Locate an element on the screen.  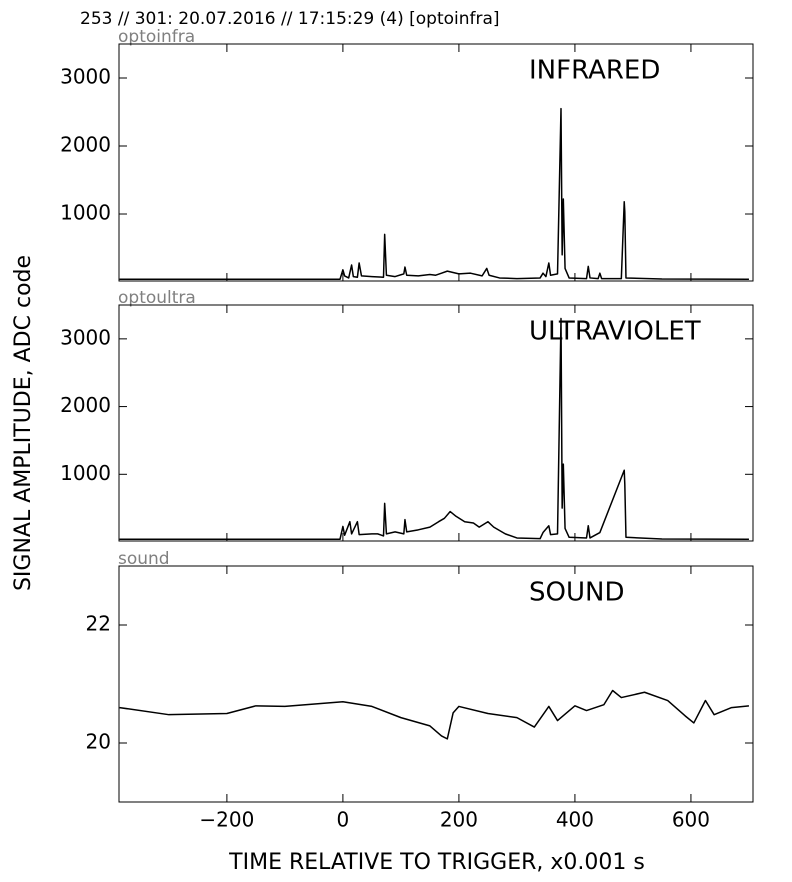
x-axis-label: TIME RELATIVE TO TRIGGER, x0.001 s is located at coordinates (436, 862).